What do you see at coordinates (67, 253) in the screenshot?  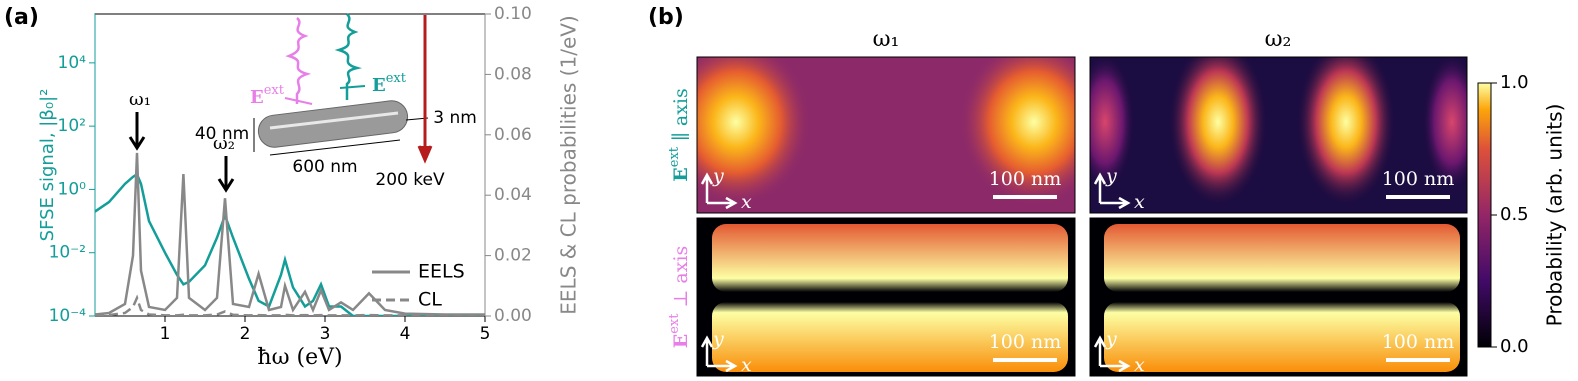 I see `y-tick-label: 10⁻²` at bounding box center [67, 253].